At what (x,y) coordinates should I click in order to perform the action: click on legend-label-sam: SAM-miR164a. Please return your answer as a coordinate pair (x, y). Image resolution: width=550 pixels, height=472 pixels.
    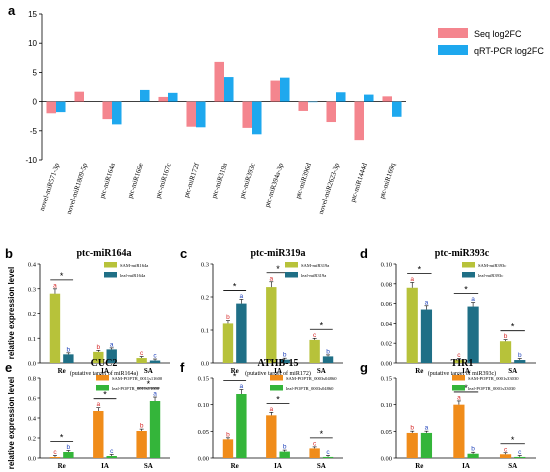
    Looking at the image, I should click on (134, 265).